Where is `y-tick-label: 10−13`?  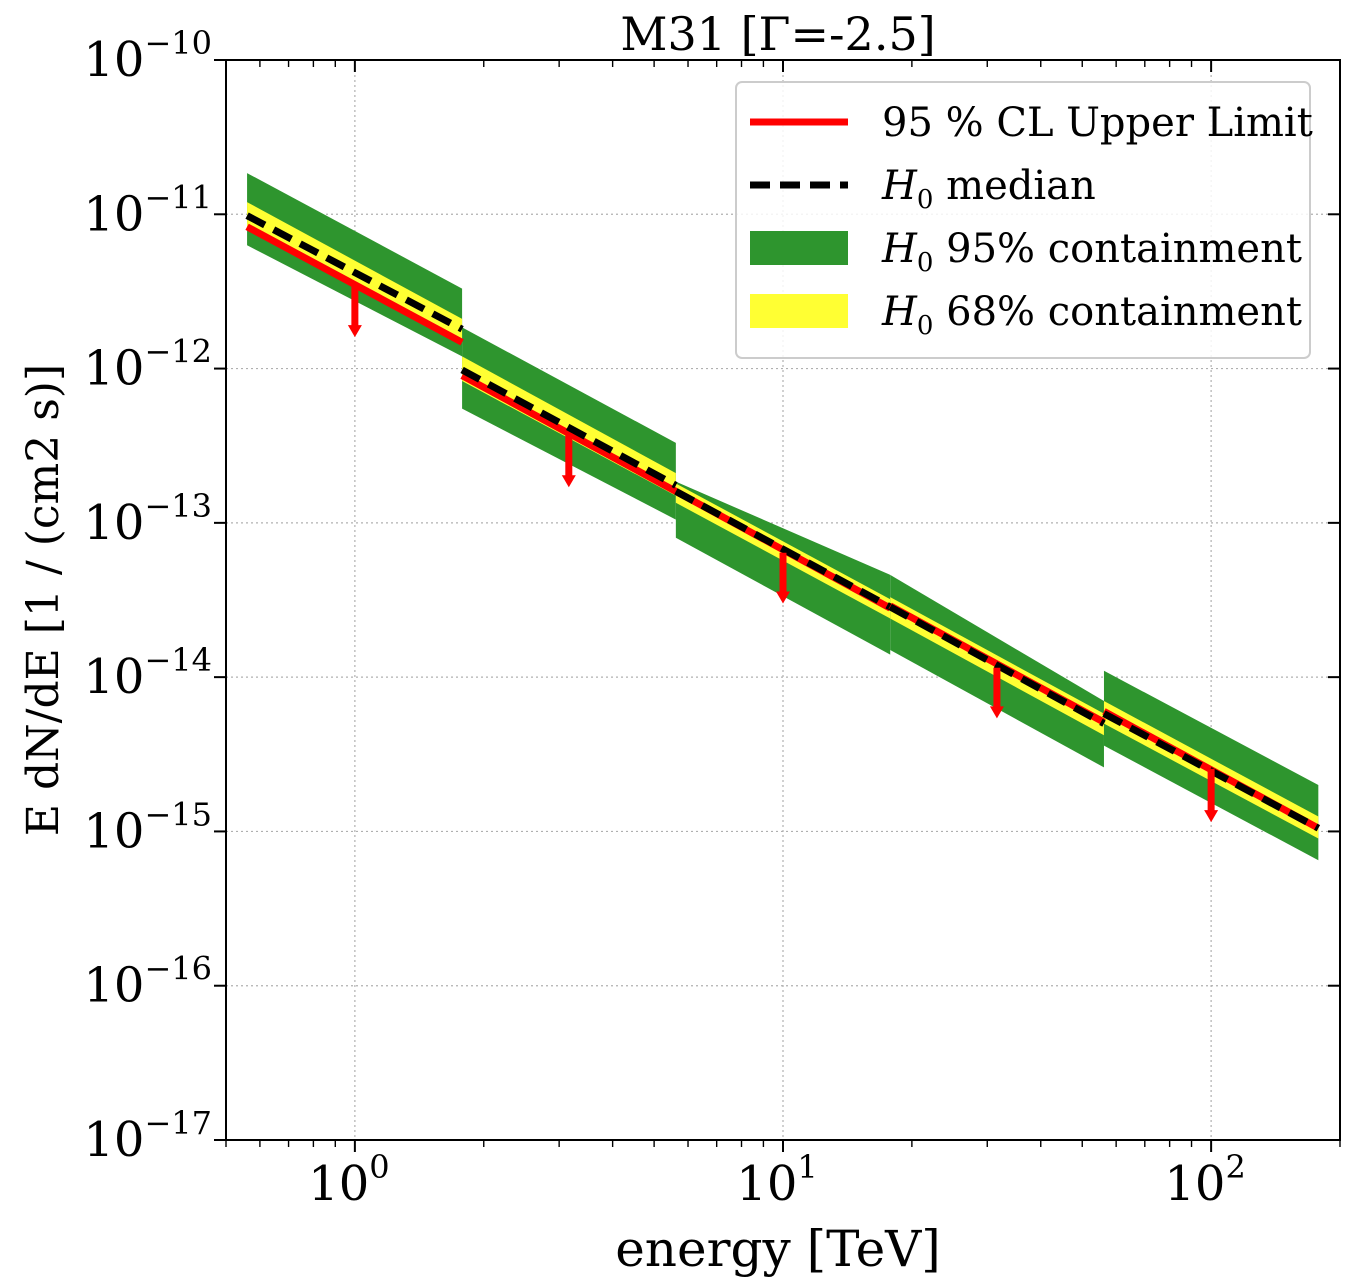
y-tick-label: 10−13 is located at coordinates (147, 519).